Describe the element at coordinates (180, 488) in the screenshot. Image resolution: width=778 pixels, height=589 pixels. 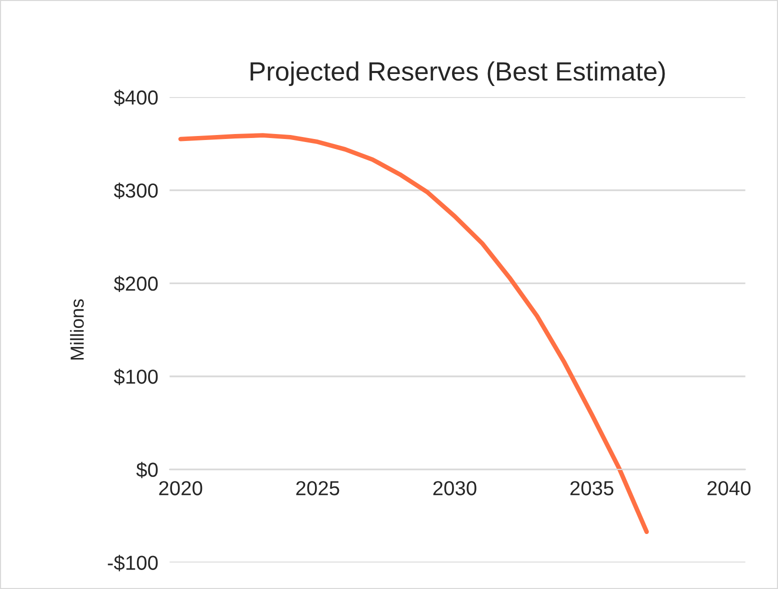
I see `x-tick-label: 2020` at that location.